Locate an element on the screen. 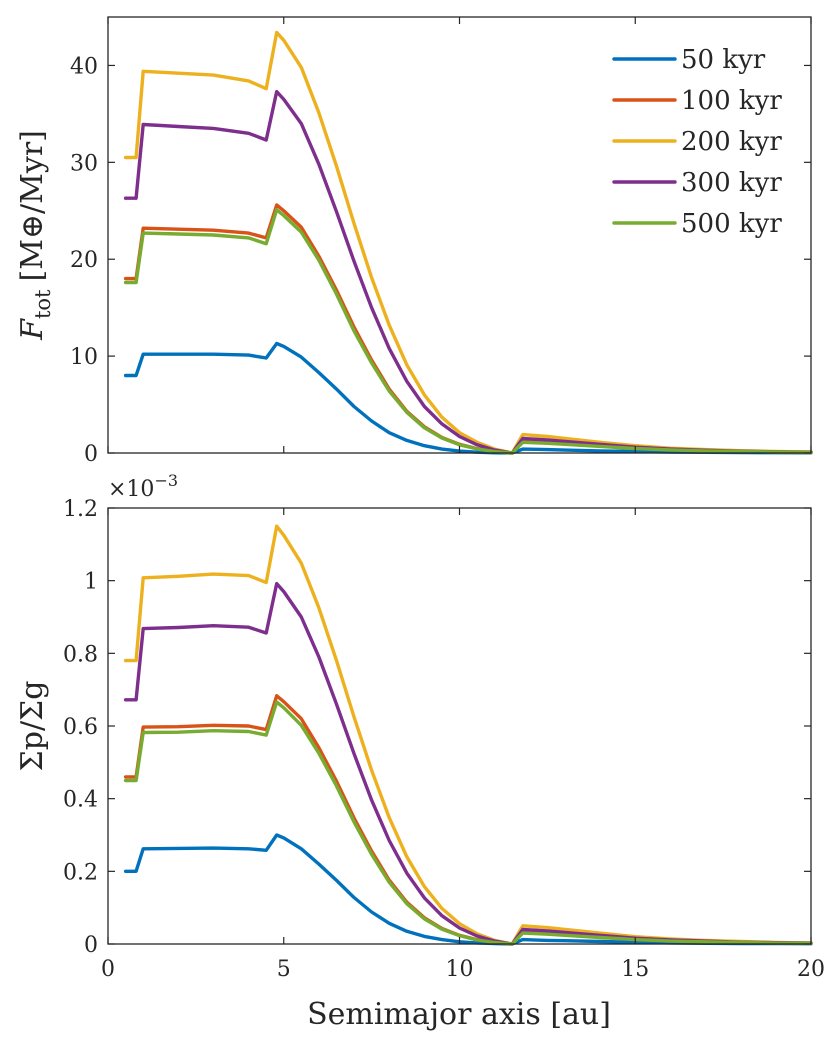 This screenshot has height=1038, width=830. y-tick-label: 0.8 is located at coordinates (80, 654).